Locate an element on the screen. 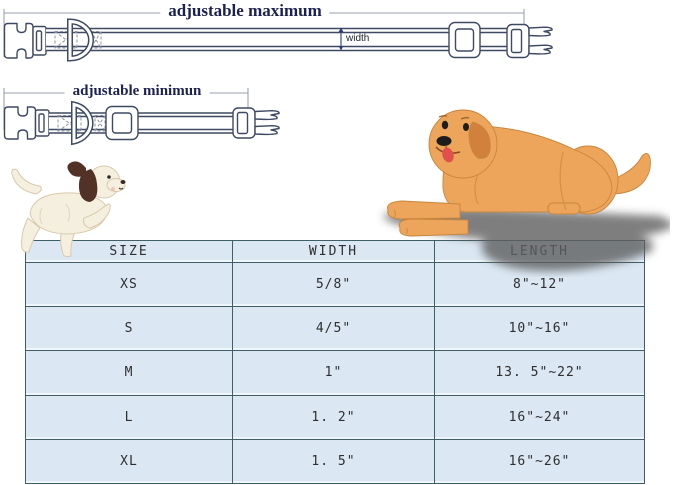 The image size is (679, 485). puppy-front-leg is located at coordinates (68, 242).